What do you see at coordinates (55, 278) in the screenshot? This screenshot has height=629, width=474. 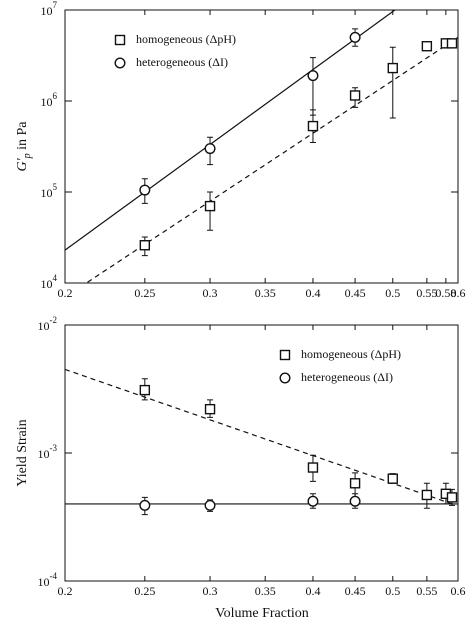 I see `tick-exponent: 4` at bounding box center [55, 278].